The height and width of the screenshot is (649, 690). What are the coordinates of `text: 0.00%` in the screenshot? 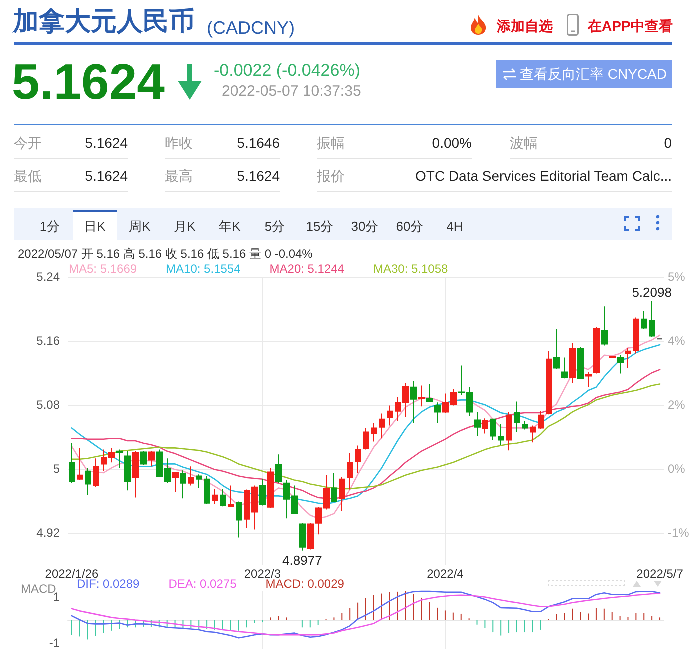 It's located at (451, 143).